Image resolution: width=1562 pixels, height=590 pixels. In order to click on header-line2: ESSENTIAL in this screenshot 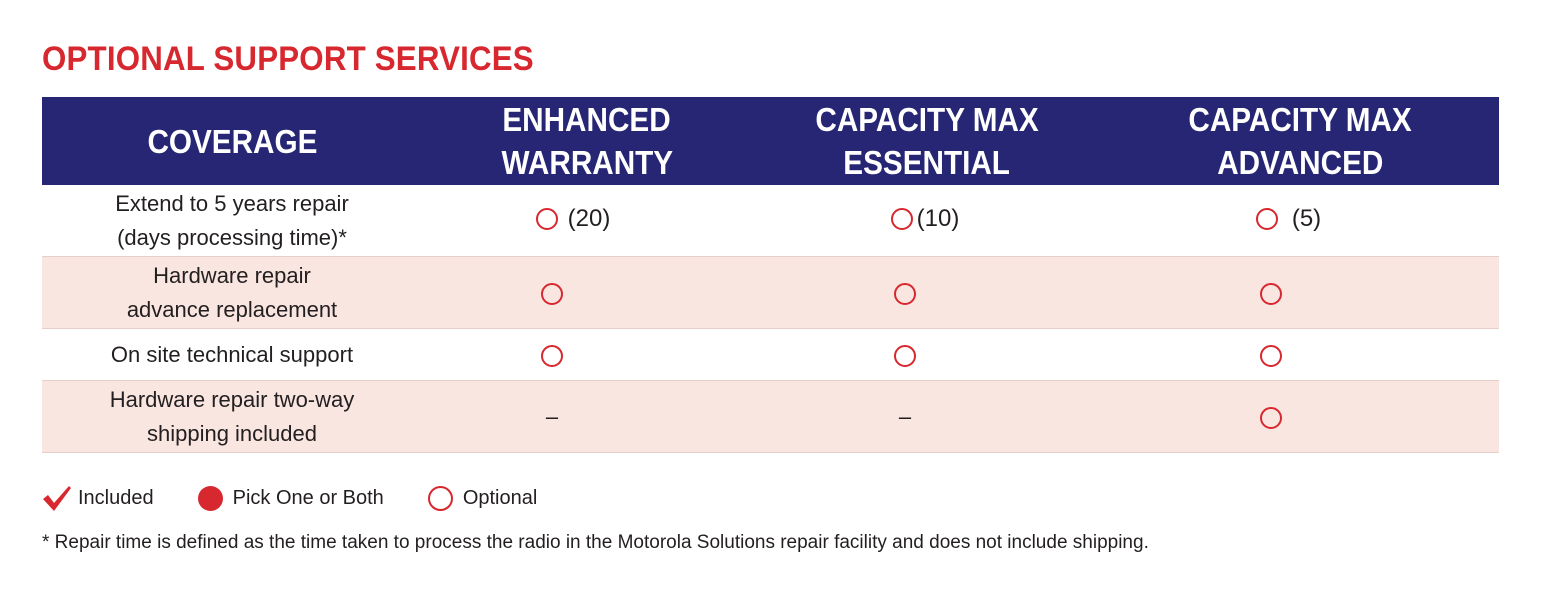, I will do `click(927, 162)`.